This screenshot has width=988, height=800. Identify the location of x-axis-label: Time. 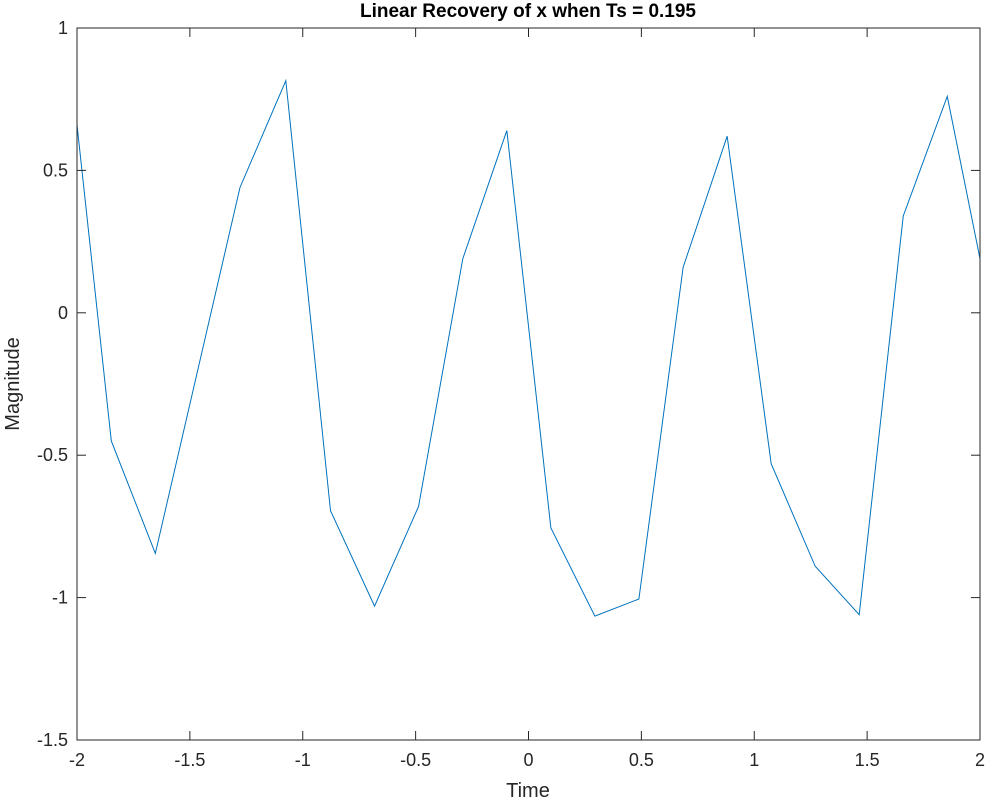
(528, 790).